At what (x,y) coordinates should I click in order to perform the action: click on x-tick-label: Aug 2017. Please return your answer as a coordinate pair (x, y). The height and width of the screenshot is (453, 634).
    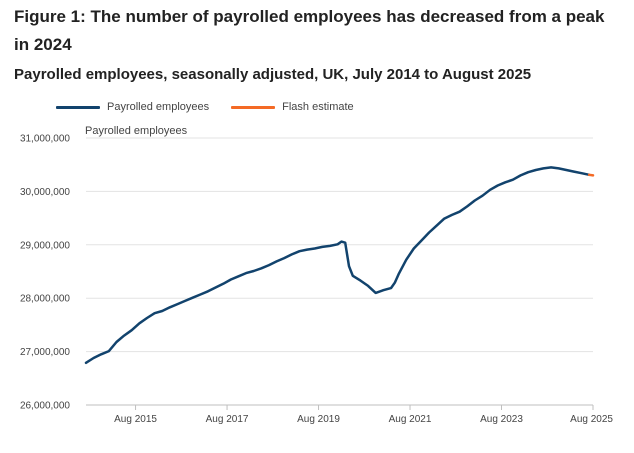
    Looking at the image, I should click on (227, 419).